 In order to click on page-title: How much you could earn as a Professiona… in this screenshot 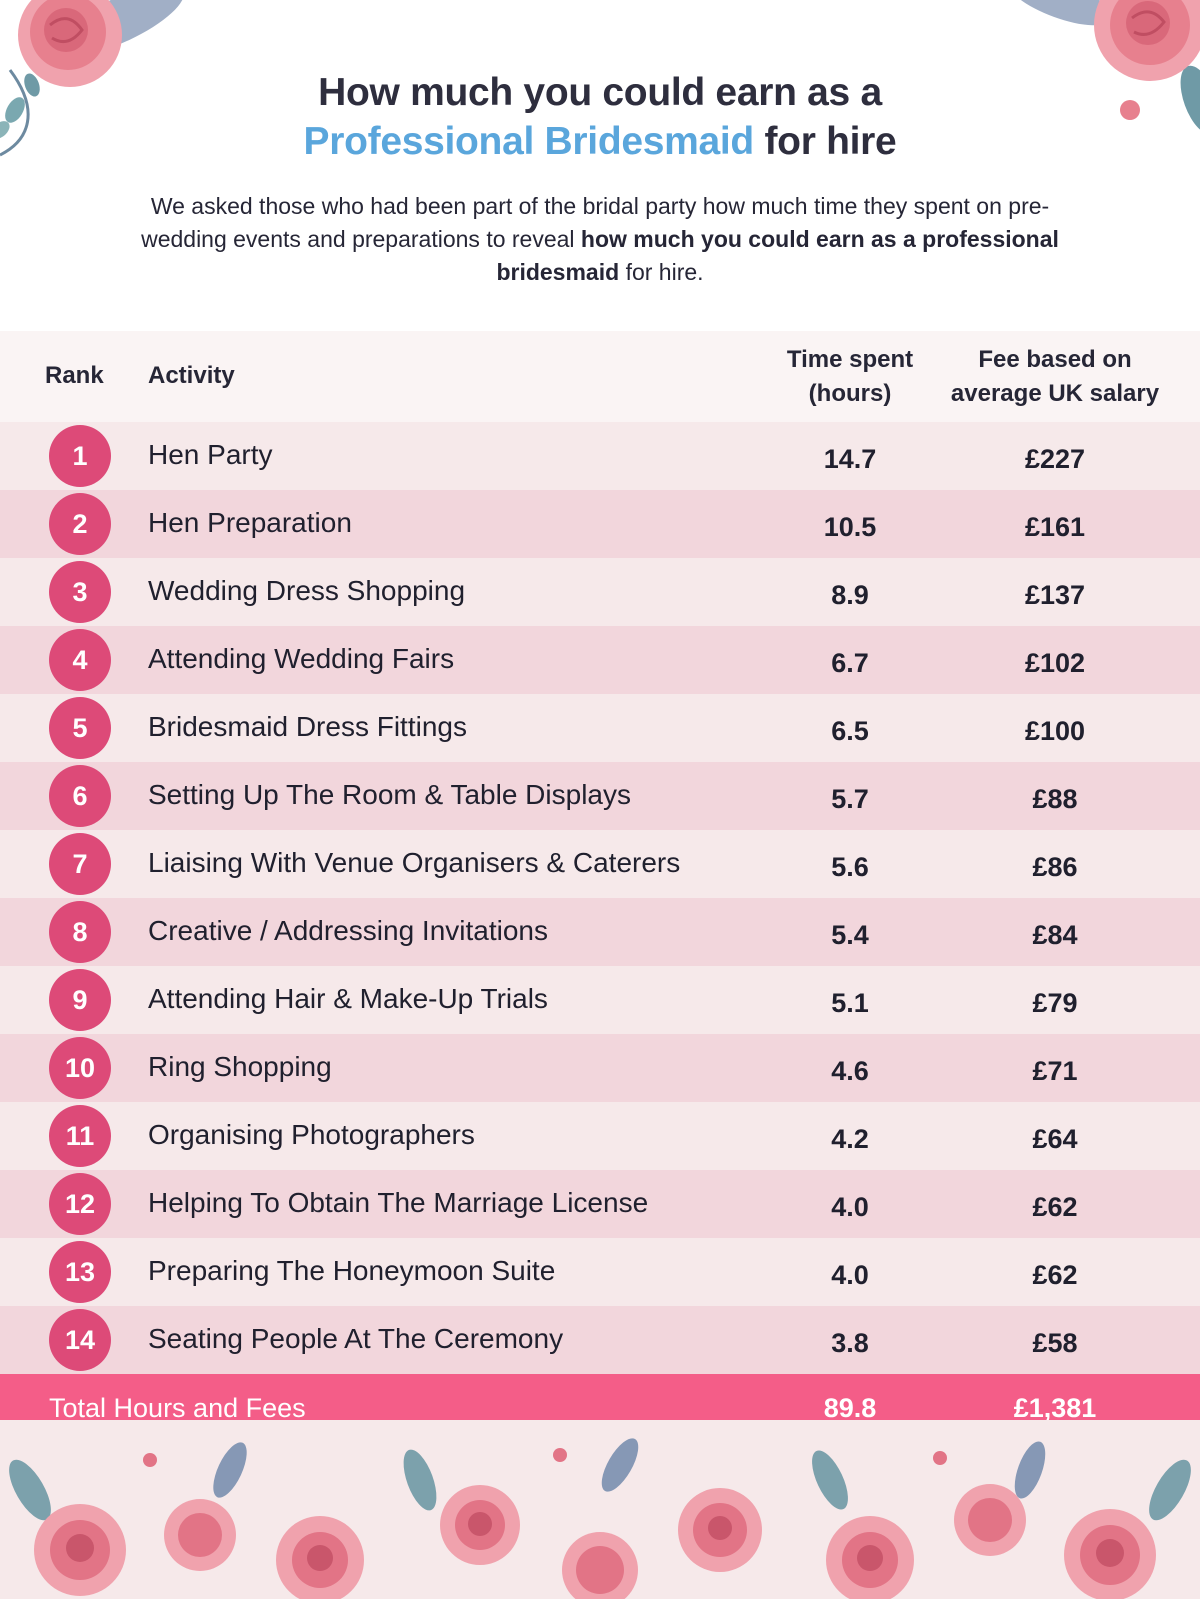, I will do `click(600, 117)`.